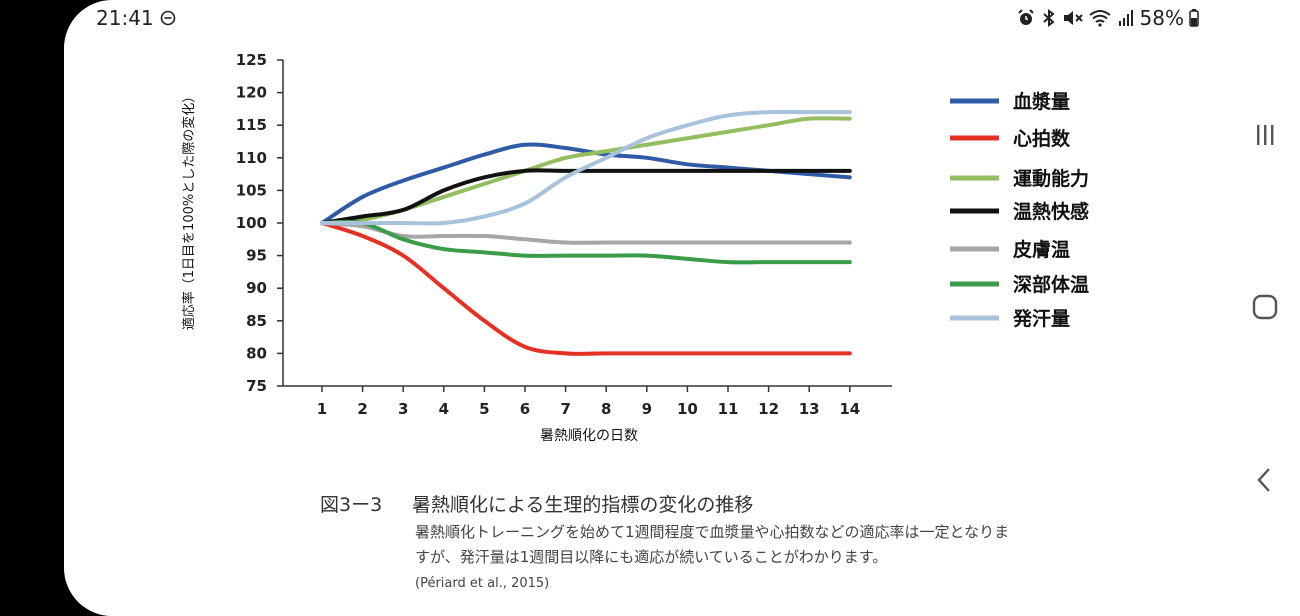 The height and width of the screenshot is (616, 1300). What do you see at coordinates (1042, 138) in the screenshot?
I see `legend-label: 心拍数` at bounding box center [1042, 138].